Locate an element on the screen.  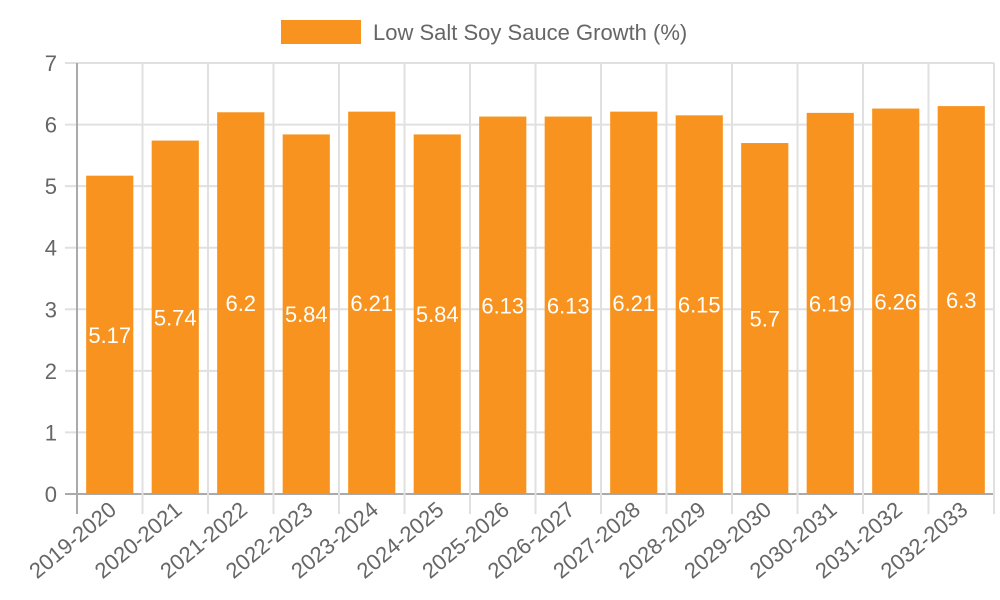
y-tick-label: 6 is located at coordinates (51, 125).